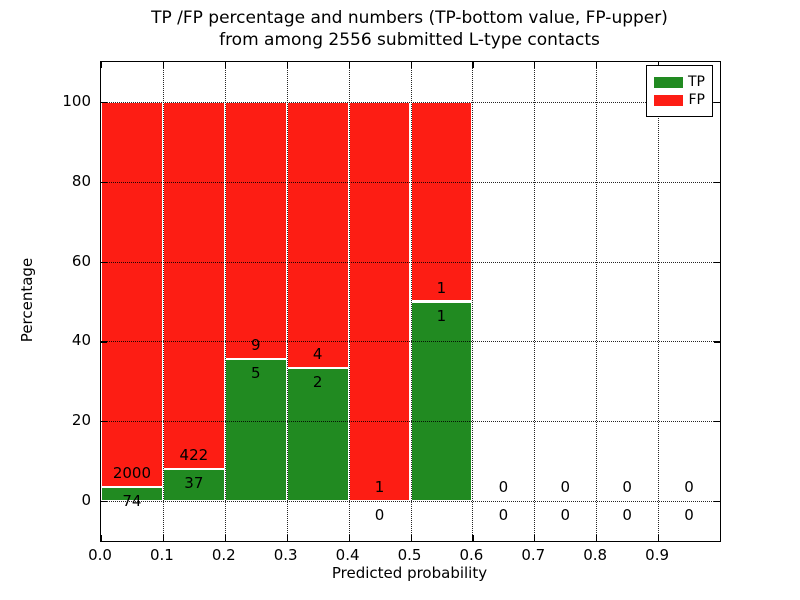  I want to click on x-tick-label: 0.2, so click(223, 555).